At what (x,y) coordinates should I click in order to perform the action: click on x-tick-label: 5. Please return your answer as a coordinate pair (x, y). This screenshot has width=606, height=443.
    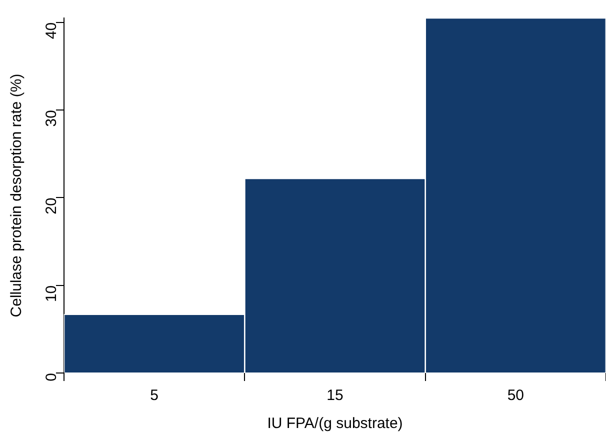
    Looking at the image, I should click on (154, 395).